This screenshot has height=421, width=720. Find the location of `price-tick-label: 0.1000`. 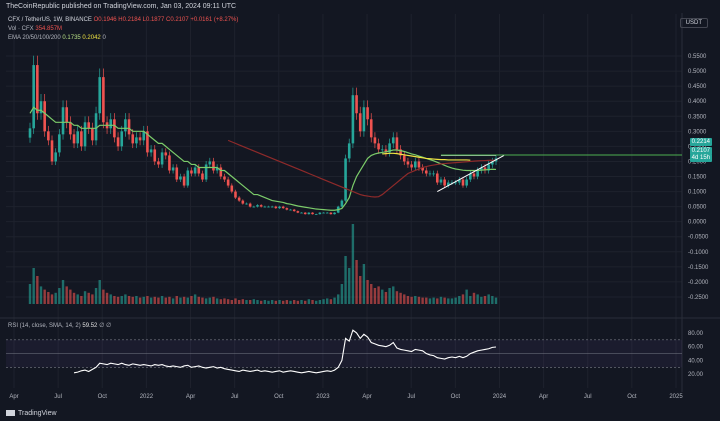

price-tick-label: 0.1000 is located at coordinates (697, 193).